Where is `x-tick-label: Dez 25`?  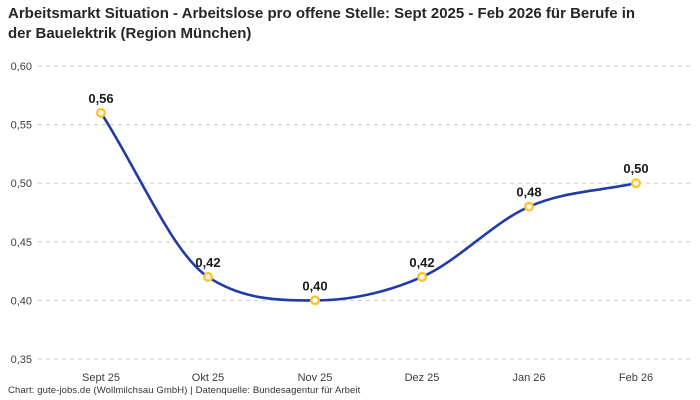
x-tick-label: Dez 25 is located at coordinates (422, 378).